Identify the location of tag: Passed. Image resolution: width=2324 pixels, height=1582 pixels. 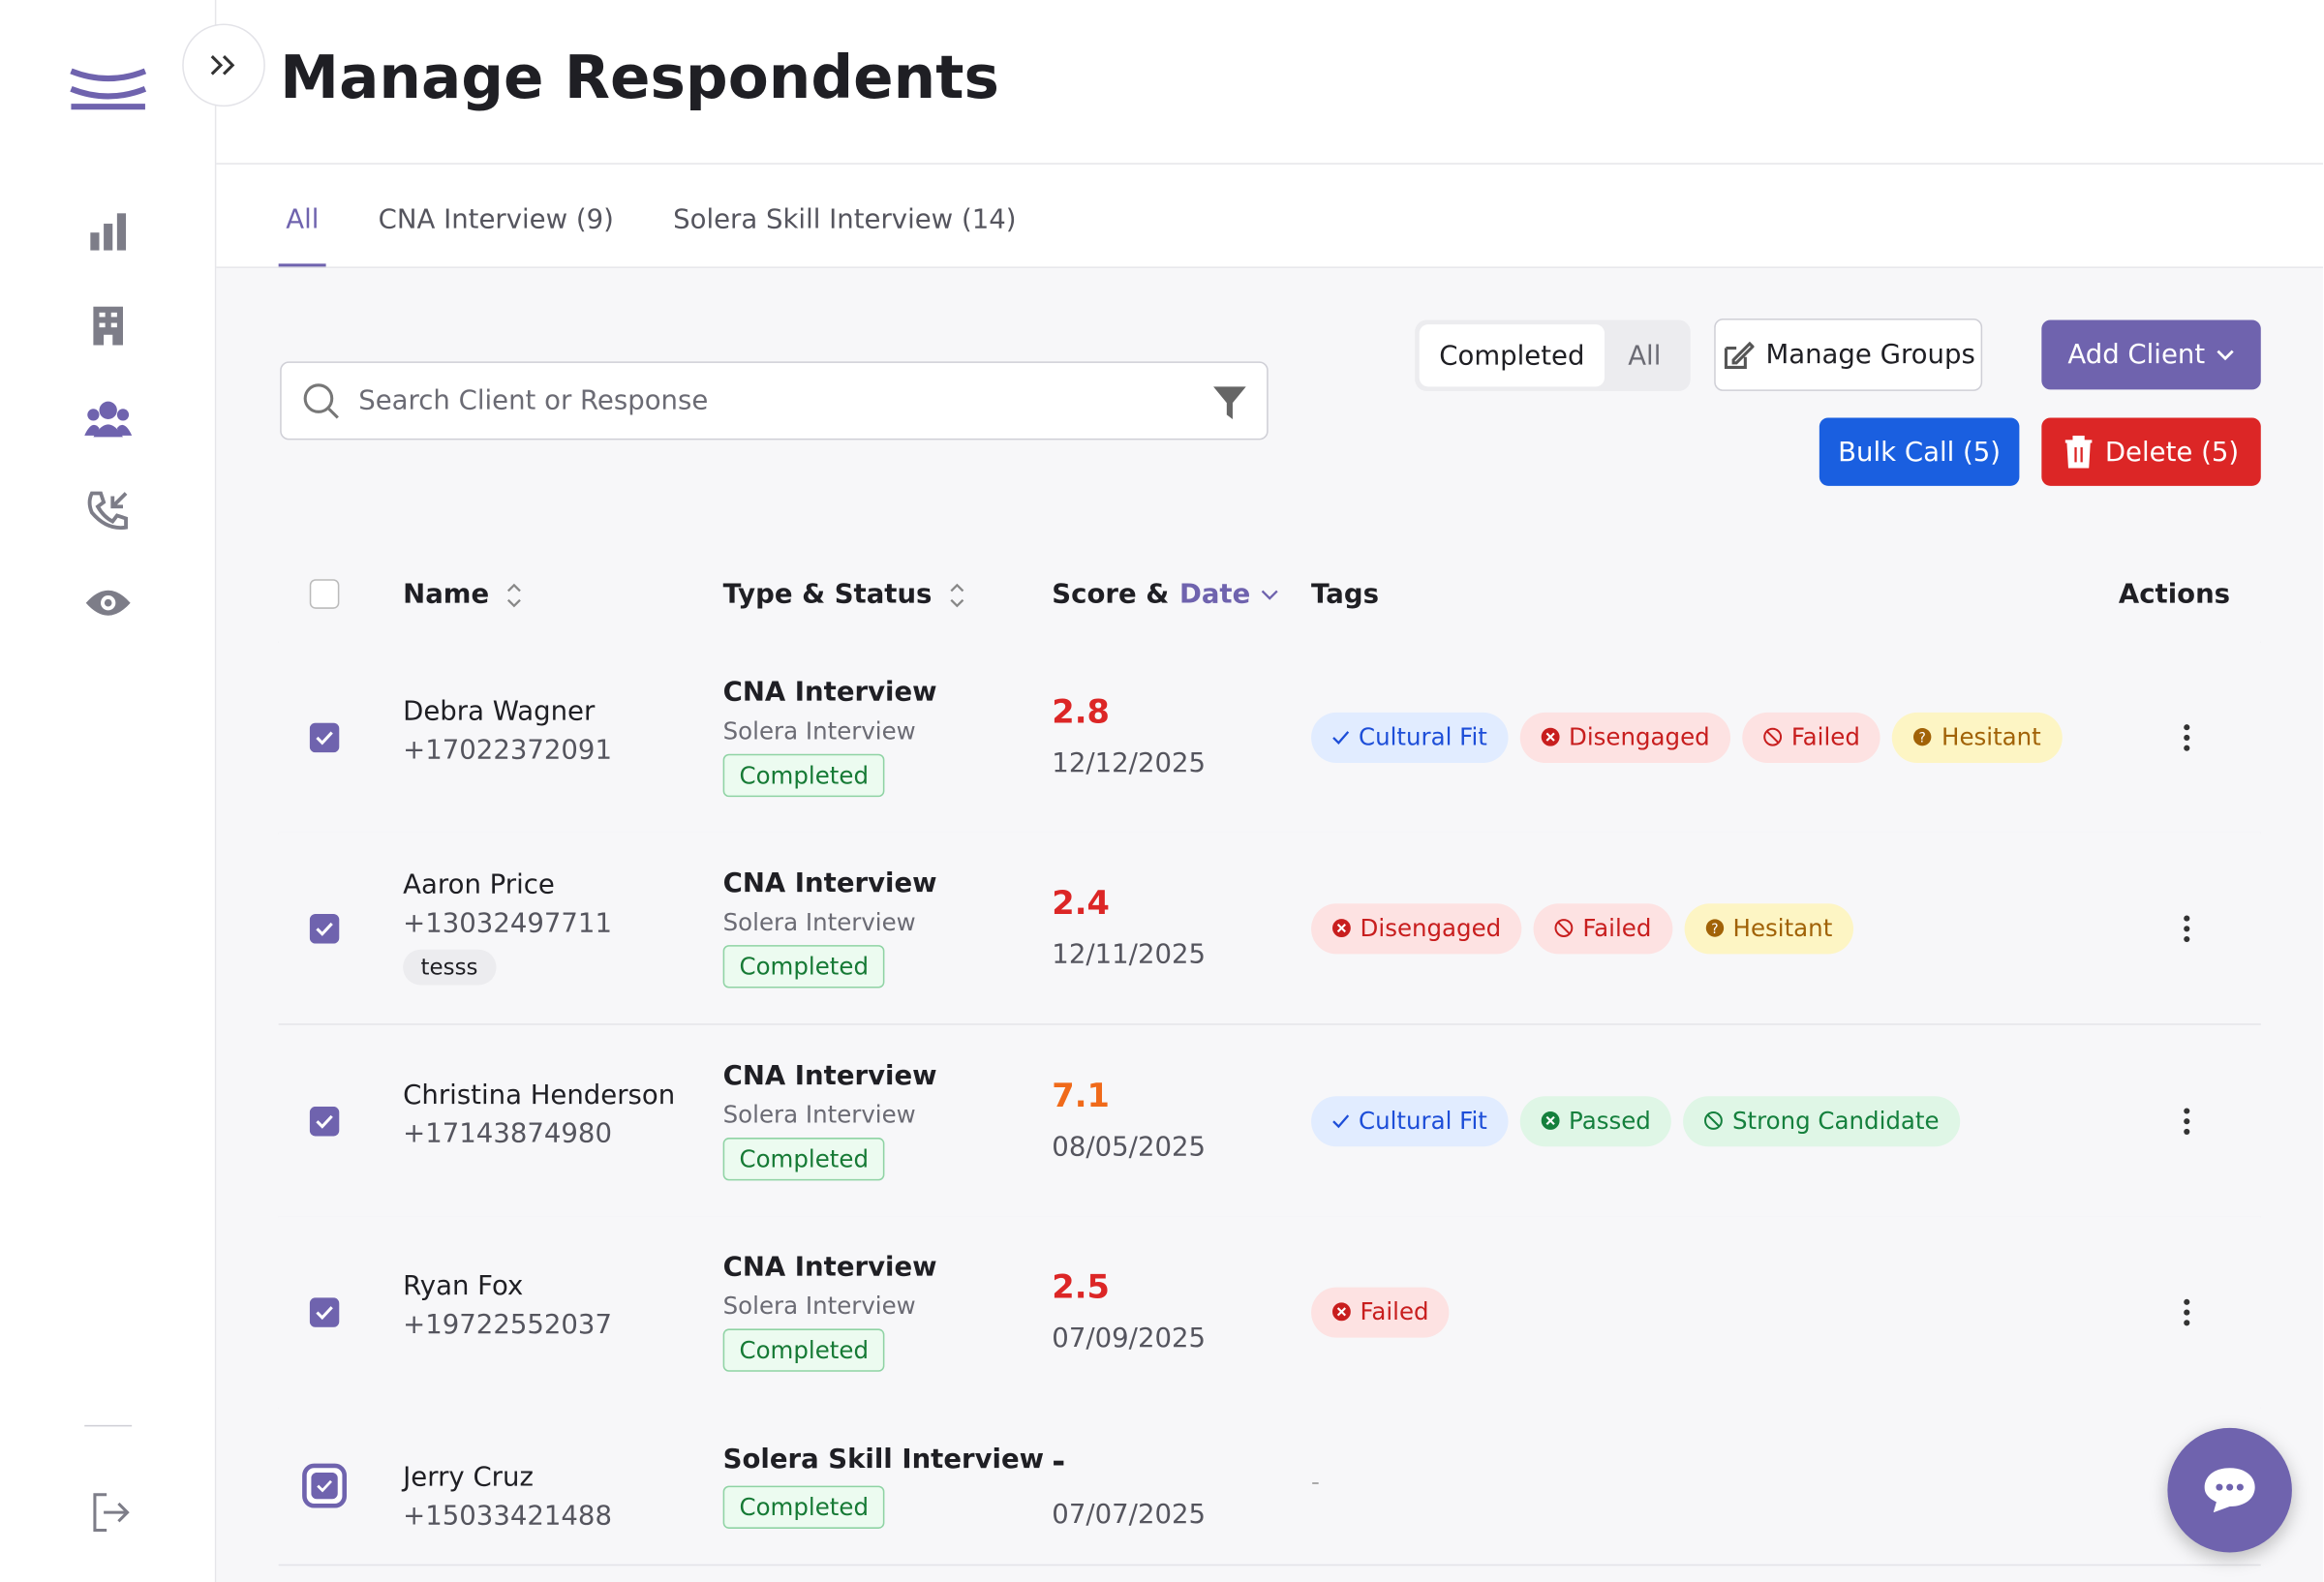
(1596, 1120).